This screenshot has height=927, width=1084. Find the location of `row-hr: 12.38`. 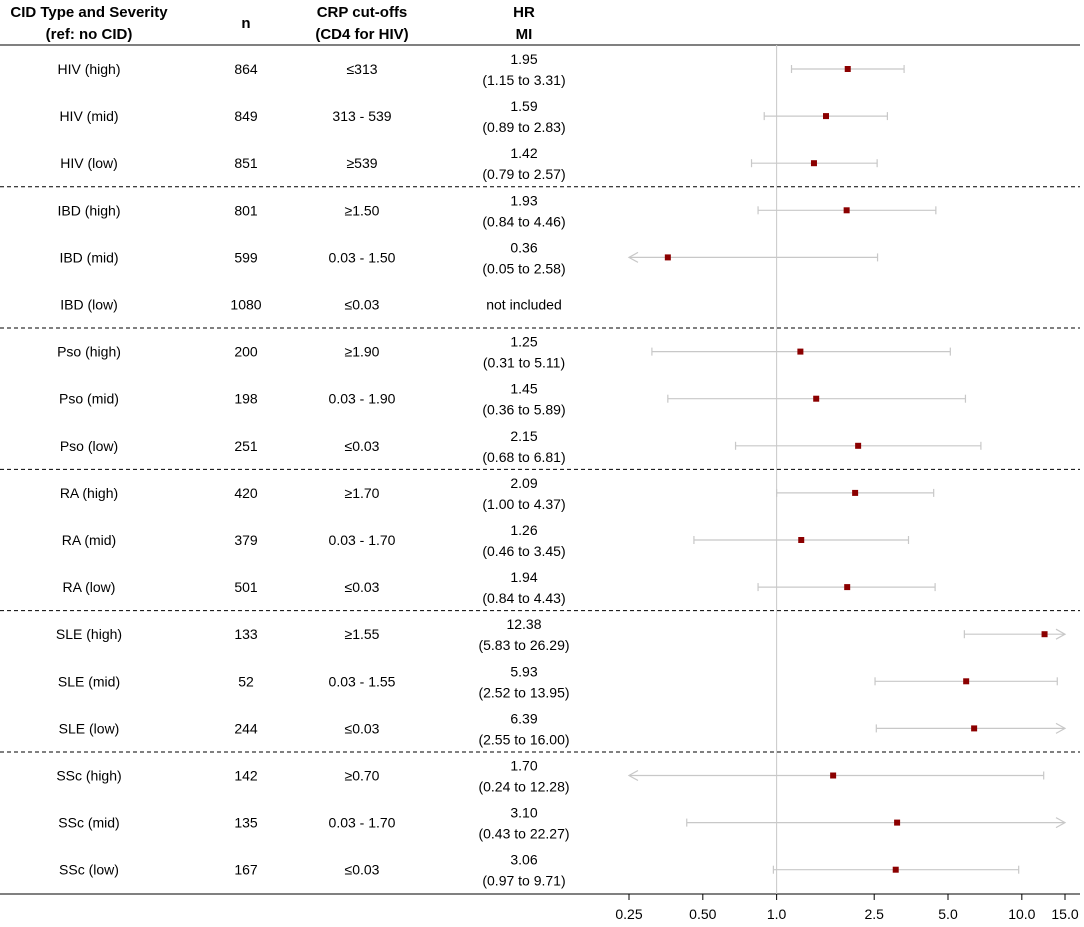

row-hr: 12.38 is located at coordinates (523, 624).